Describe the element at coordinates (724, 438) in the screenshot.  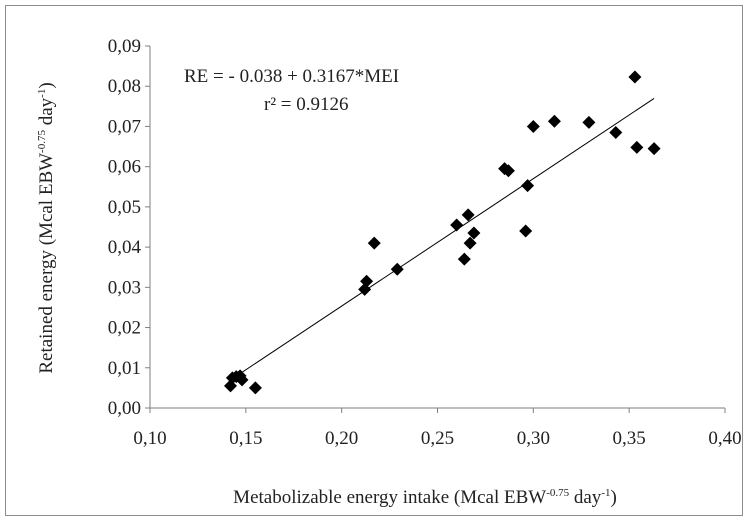
I see `x-tick-label: 0,40` at that location.